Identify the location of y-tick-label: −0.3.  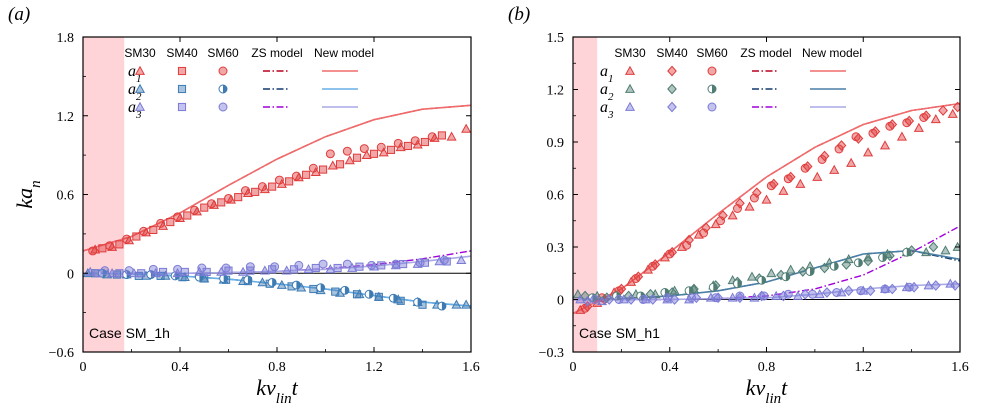
(551, 353).